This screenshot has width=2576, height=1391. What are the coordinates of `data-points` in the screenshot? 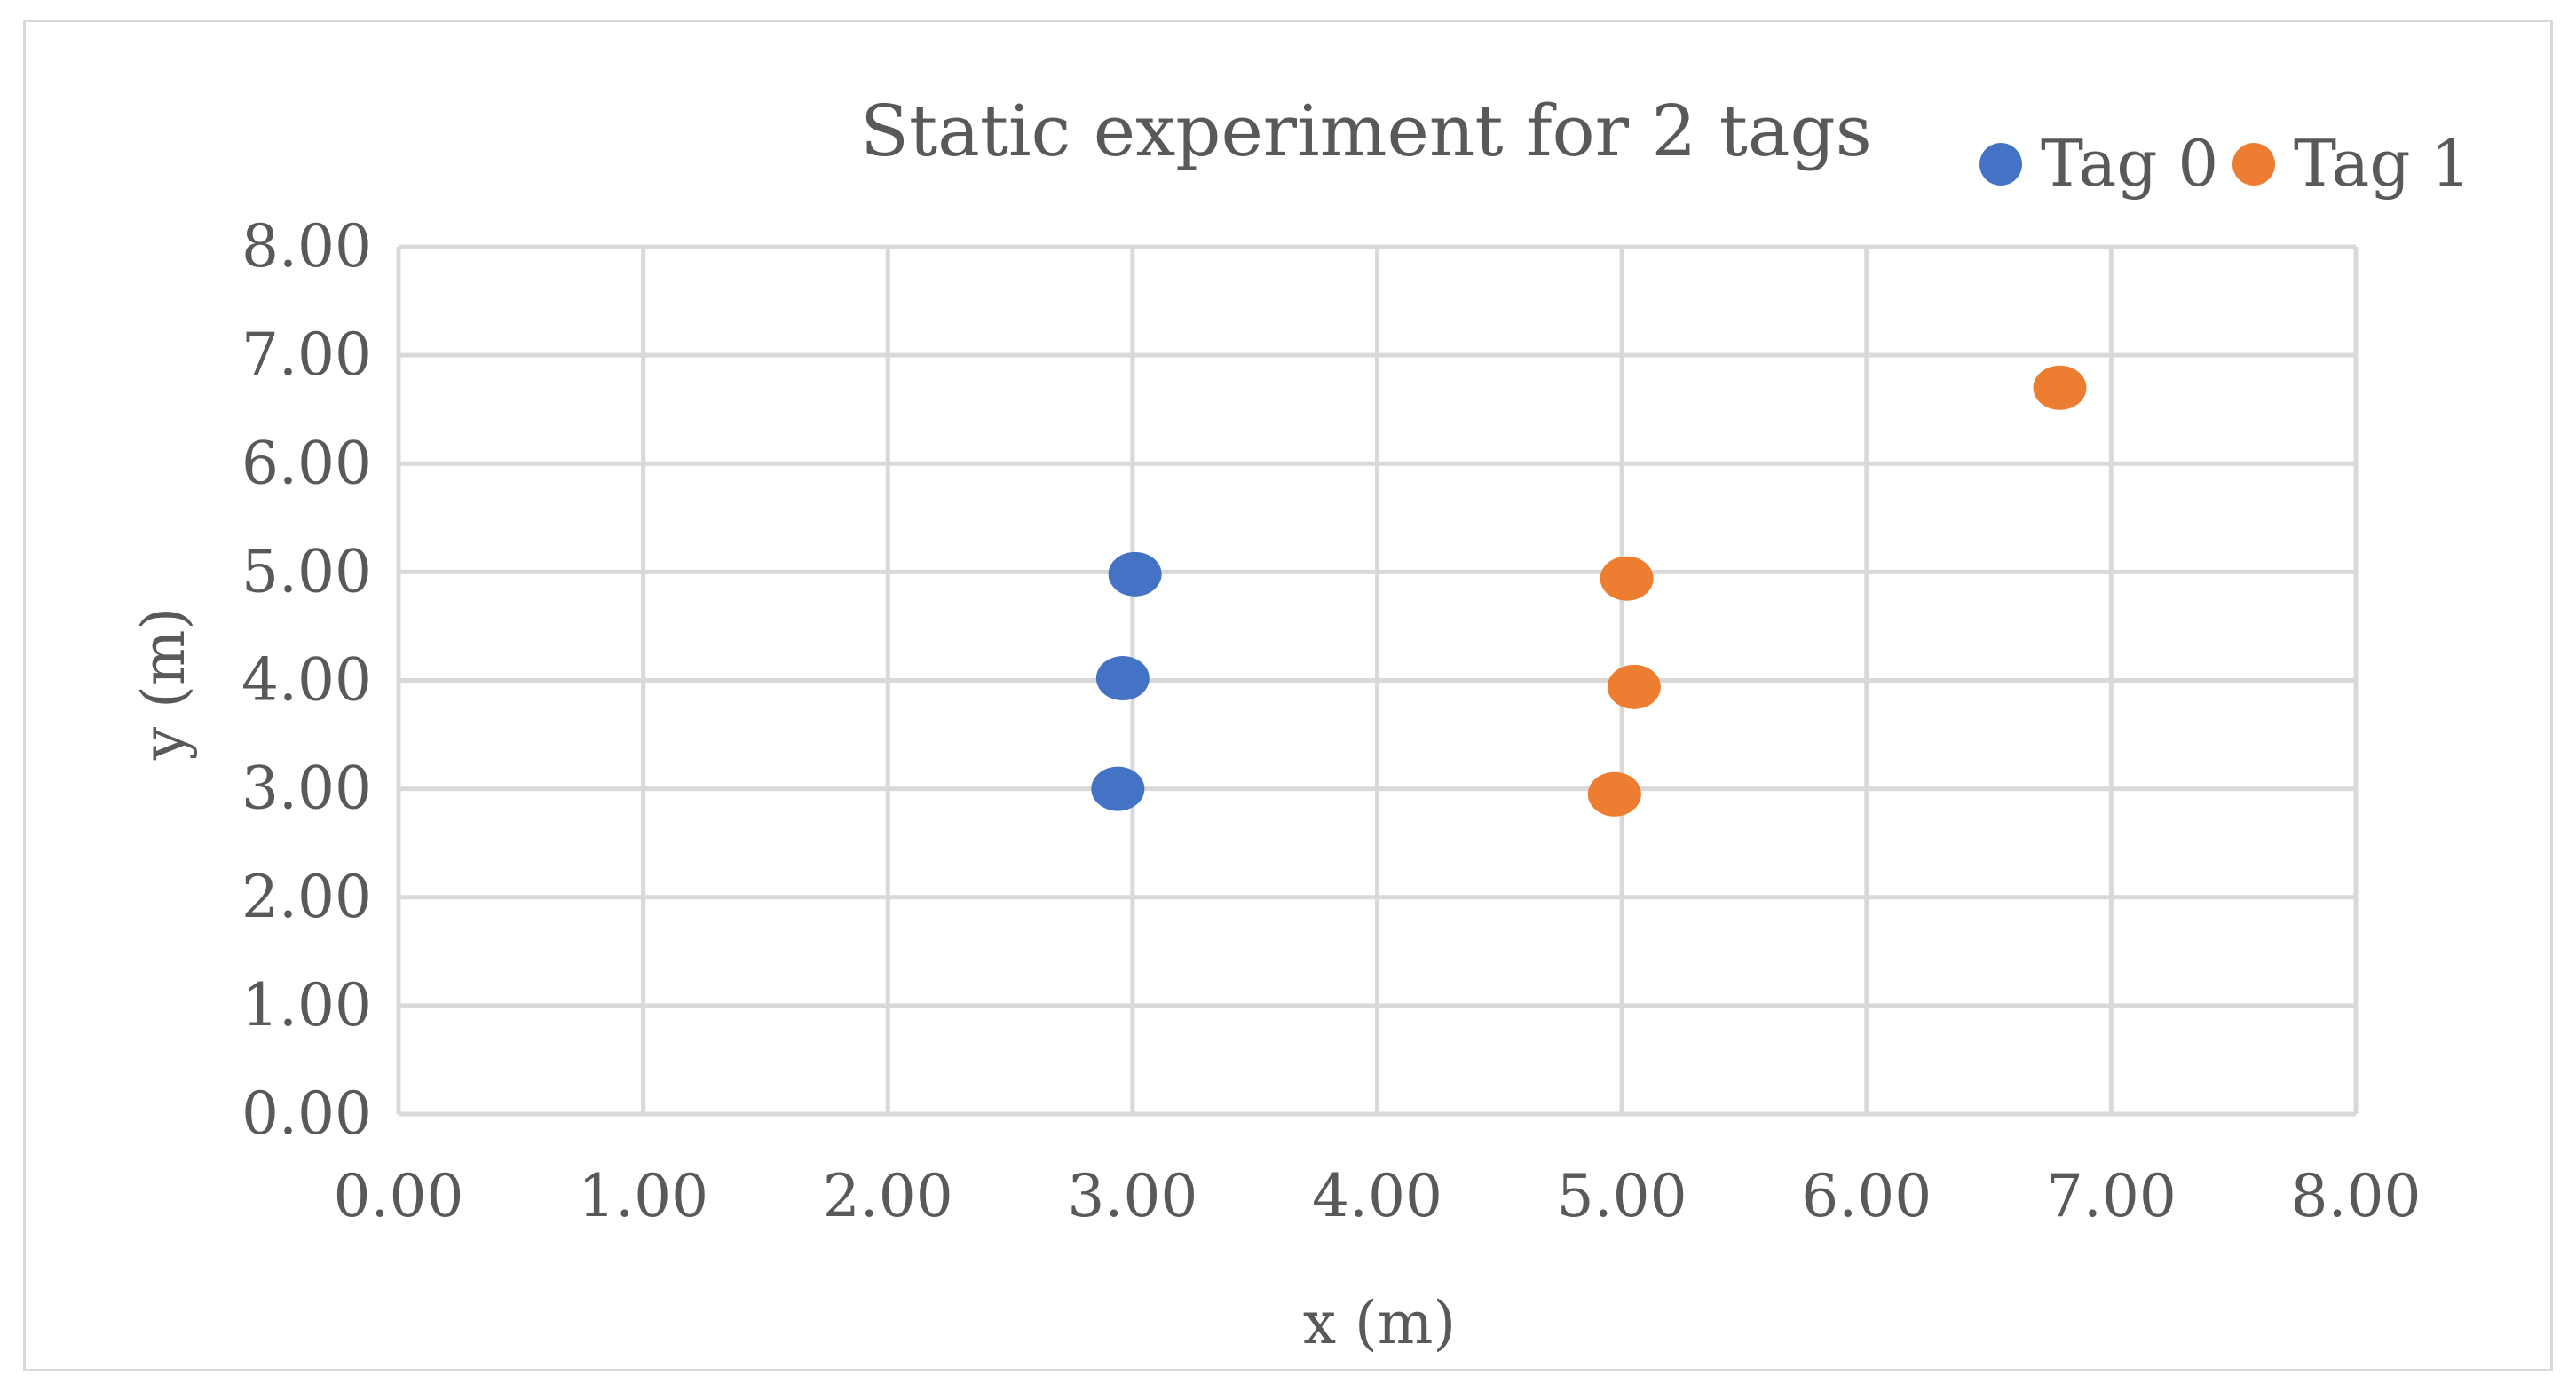 It's located at (1589, 591).